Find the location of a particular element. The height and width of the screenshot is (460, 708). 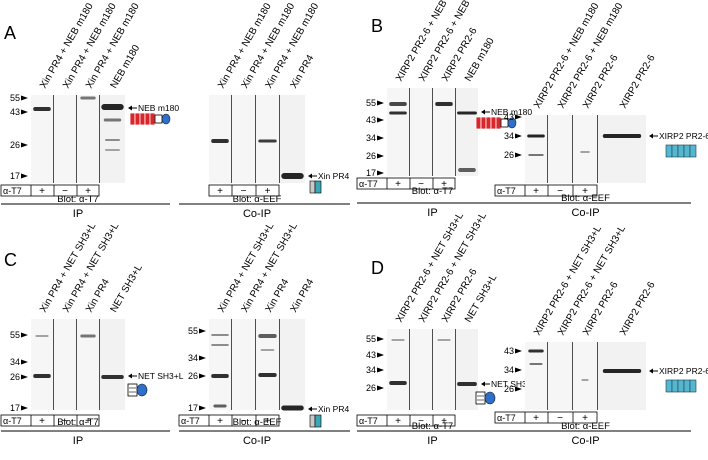

section-label: Co-IP is located at coordinates (257, 214).